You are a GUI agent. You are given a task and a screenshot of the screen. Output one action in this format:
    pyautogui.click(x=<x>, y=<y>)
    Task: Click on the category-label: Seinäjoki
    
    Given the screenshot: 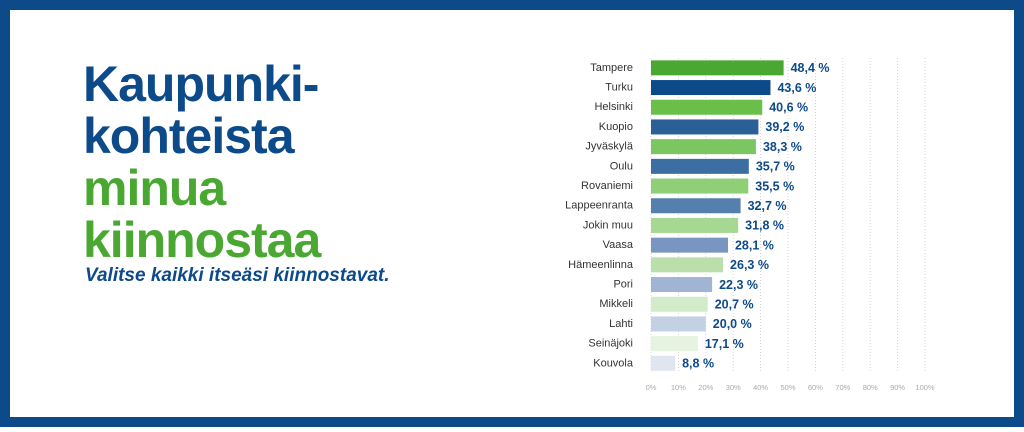 What is the action you would take?
    pyautogui.click(x=610, y=344)
    